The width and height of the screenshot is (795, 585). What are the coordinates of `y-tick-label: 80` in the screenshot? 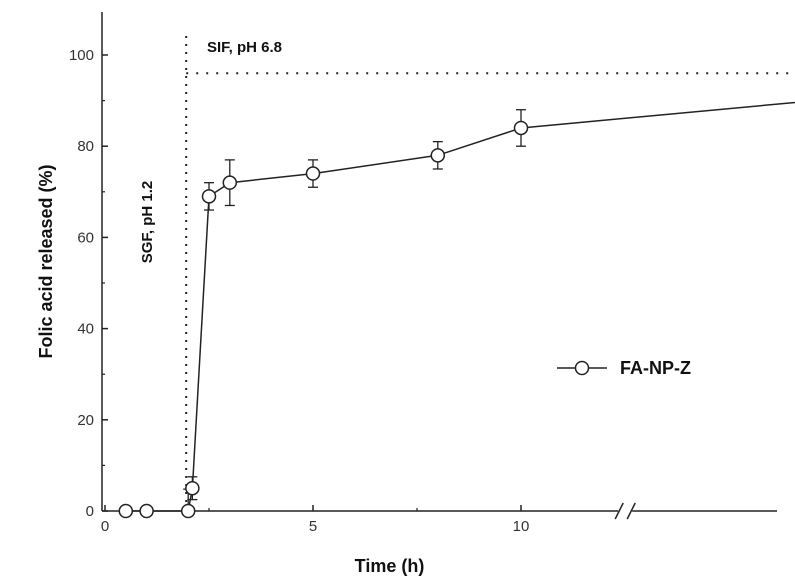 It's located at (85, 146).